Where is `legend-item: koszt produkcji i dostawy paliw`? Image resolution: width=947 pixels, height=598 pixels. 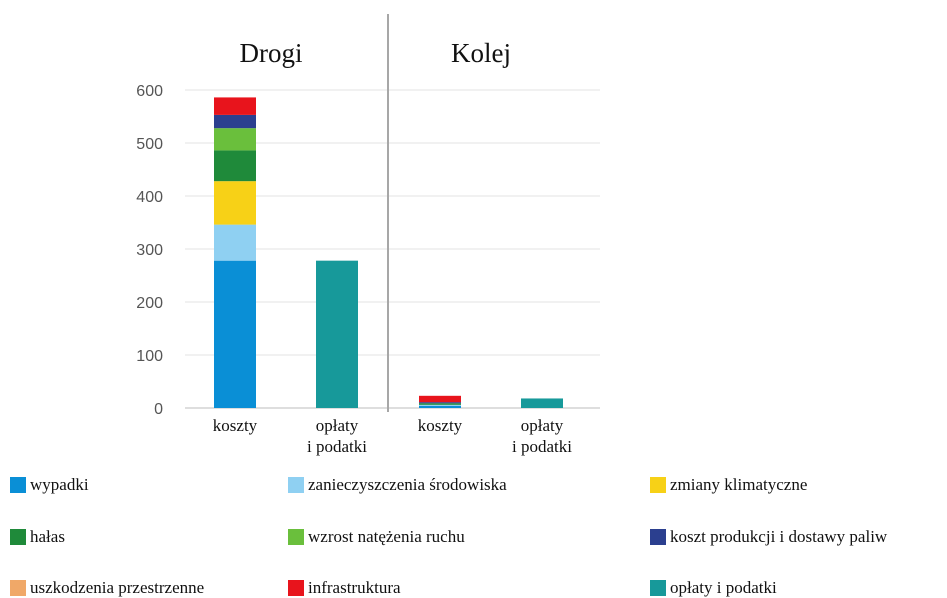
legend-item: koszt produkcji i dostawy paliw is located at coordinates (768, 537).